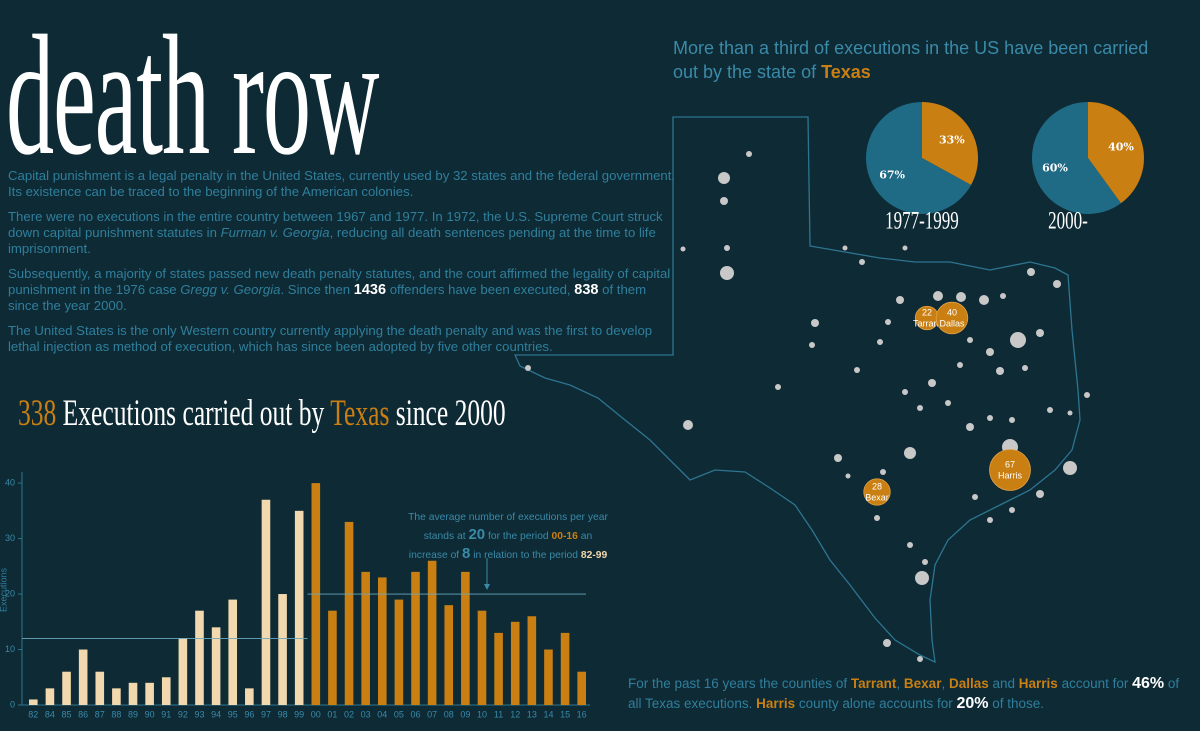  Describe the element at coordinates (370, 290) in the screenshot. I see `text-segment: 1436` at that location.